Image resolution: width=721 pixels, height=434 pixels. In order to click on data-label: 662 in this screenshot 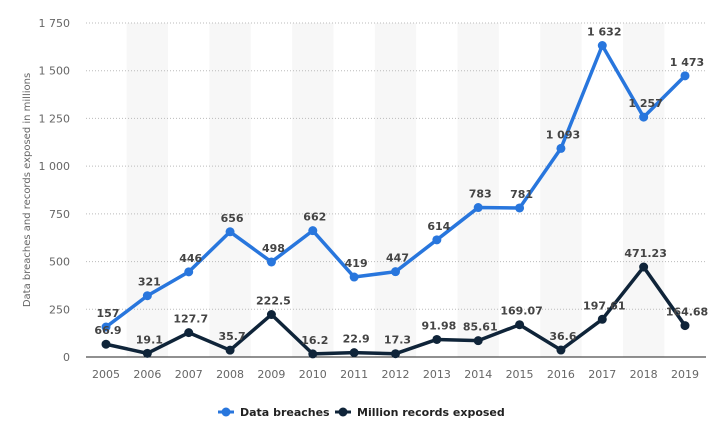, I will do `click(314, 217)`.